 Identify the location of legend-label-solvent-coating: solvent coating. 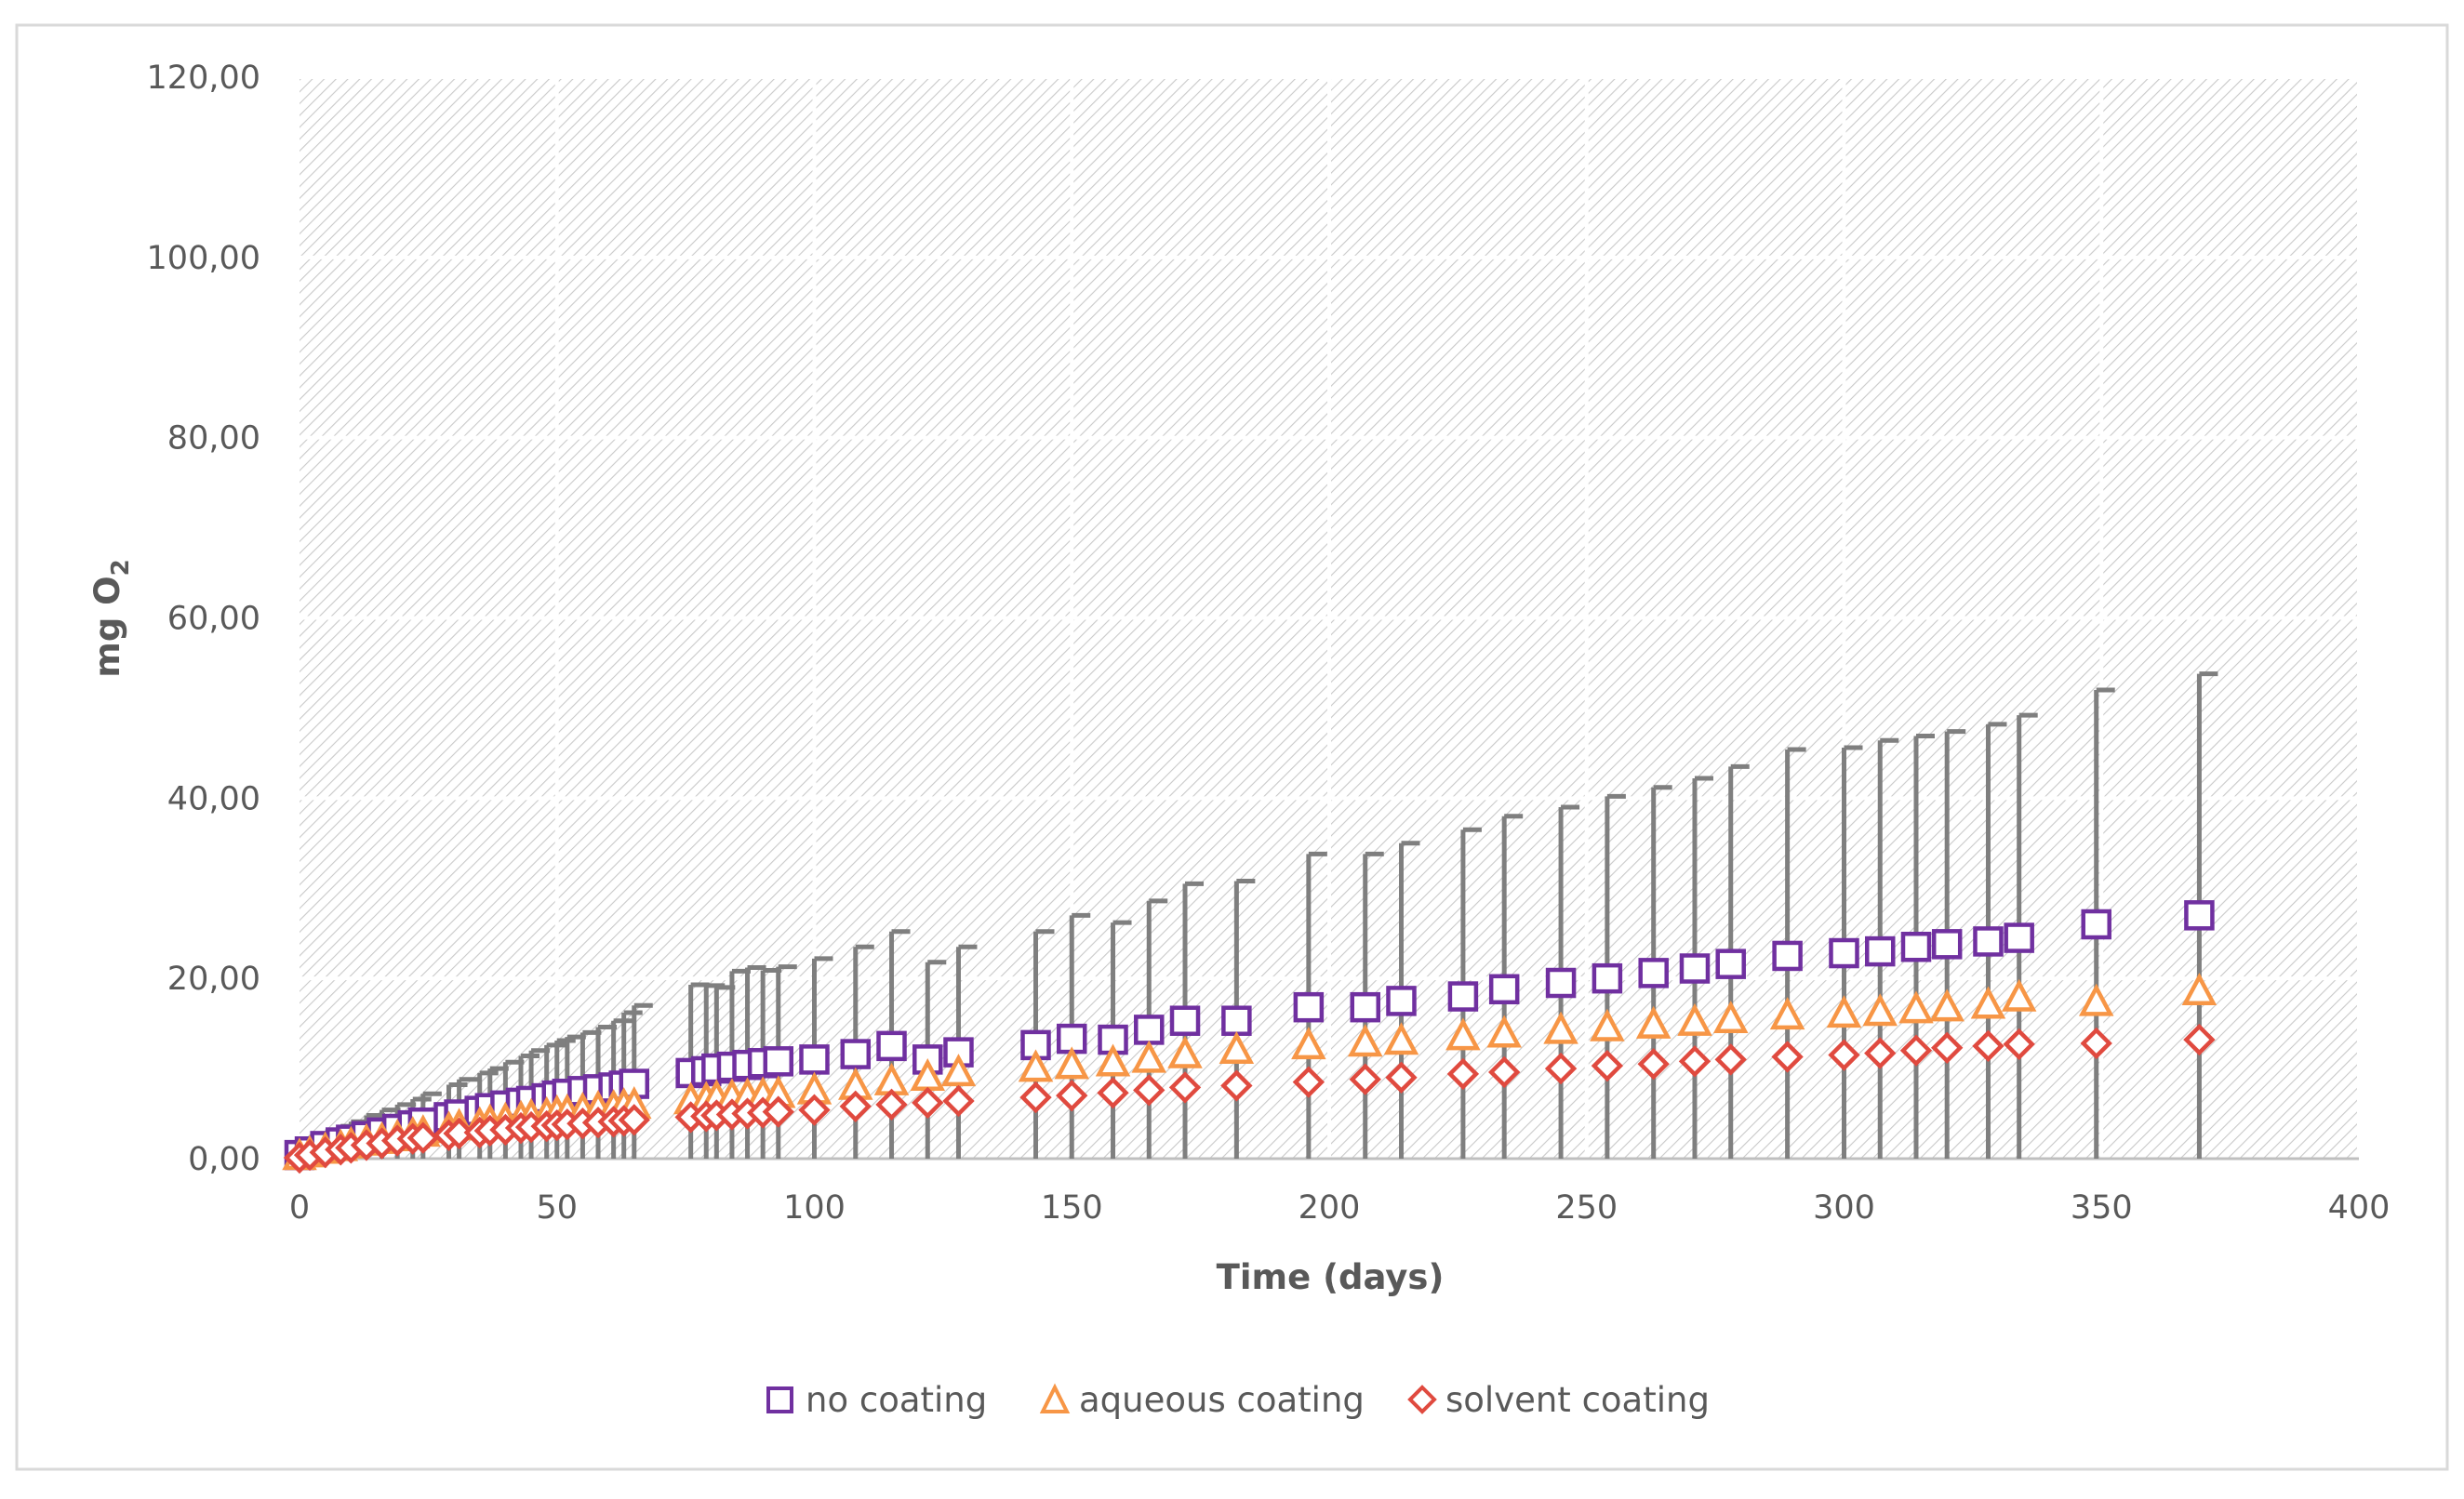
(1577, 1400).